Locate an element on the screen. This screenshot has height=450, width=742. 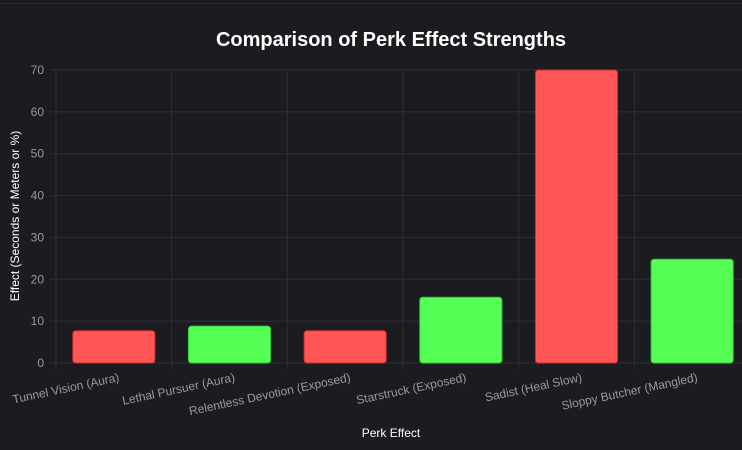
y-tick-label: 20 is located at coordinates (38, 279).